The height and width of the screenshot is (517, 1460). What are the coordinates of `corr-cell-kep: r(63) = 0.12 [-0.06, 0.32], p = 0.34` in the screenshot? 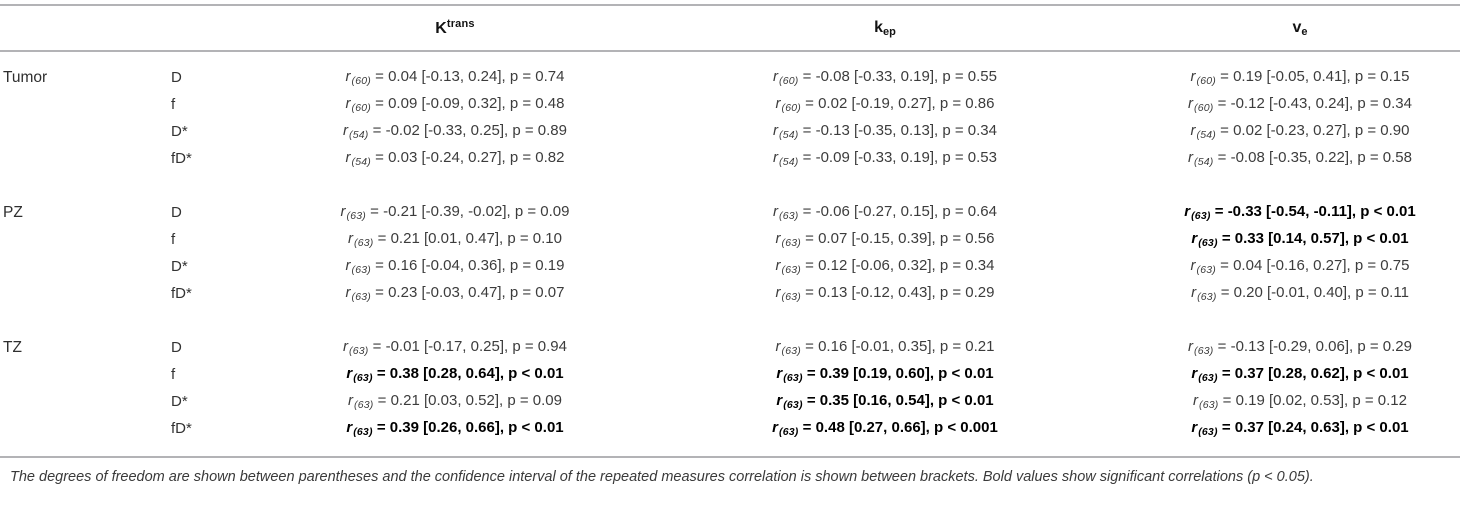 It's located at (885, 266).